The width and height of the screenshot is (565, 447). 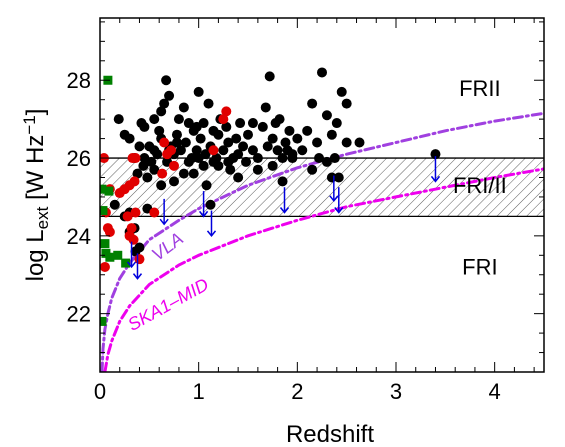 What do you see at coordinates (330, 434) in the screenshot?
I see `x-axis-title: Redshift` at bounding box center [330, 434].